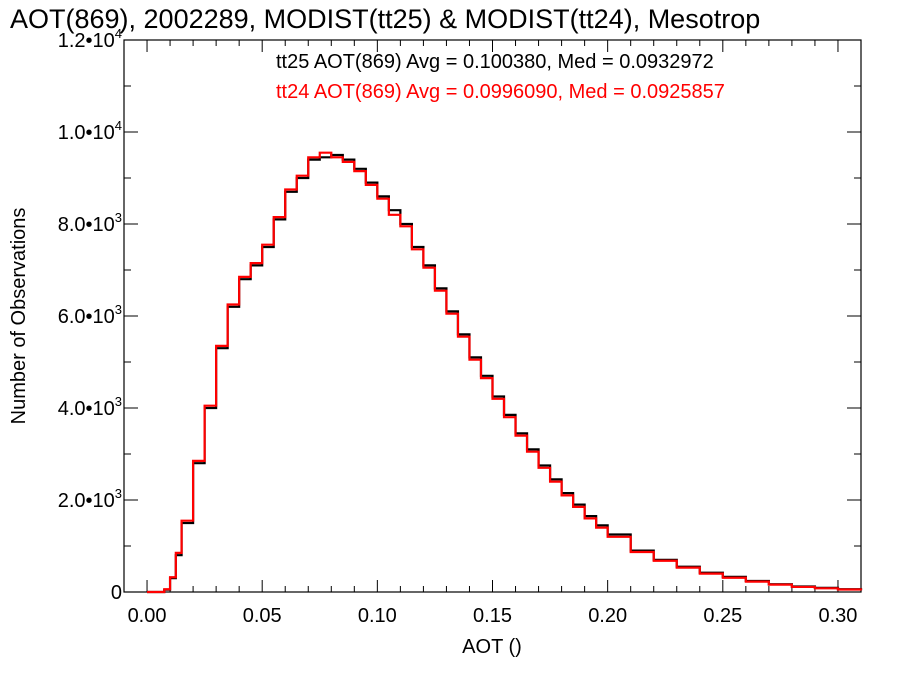 This screenshot has width=900, height=675. What do you see at coordinates (86, 133) in the screenshot?
I see `y-tick-mantissa: 1.0•10` at bounding box center [86, 133].